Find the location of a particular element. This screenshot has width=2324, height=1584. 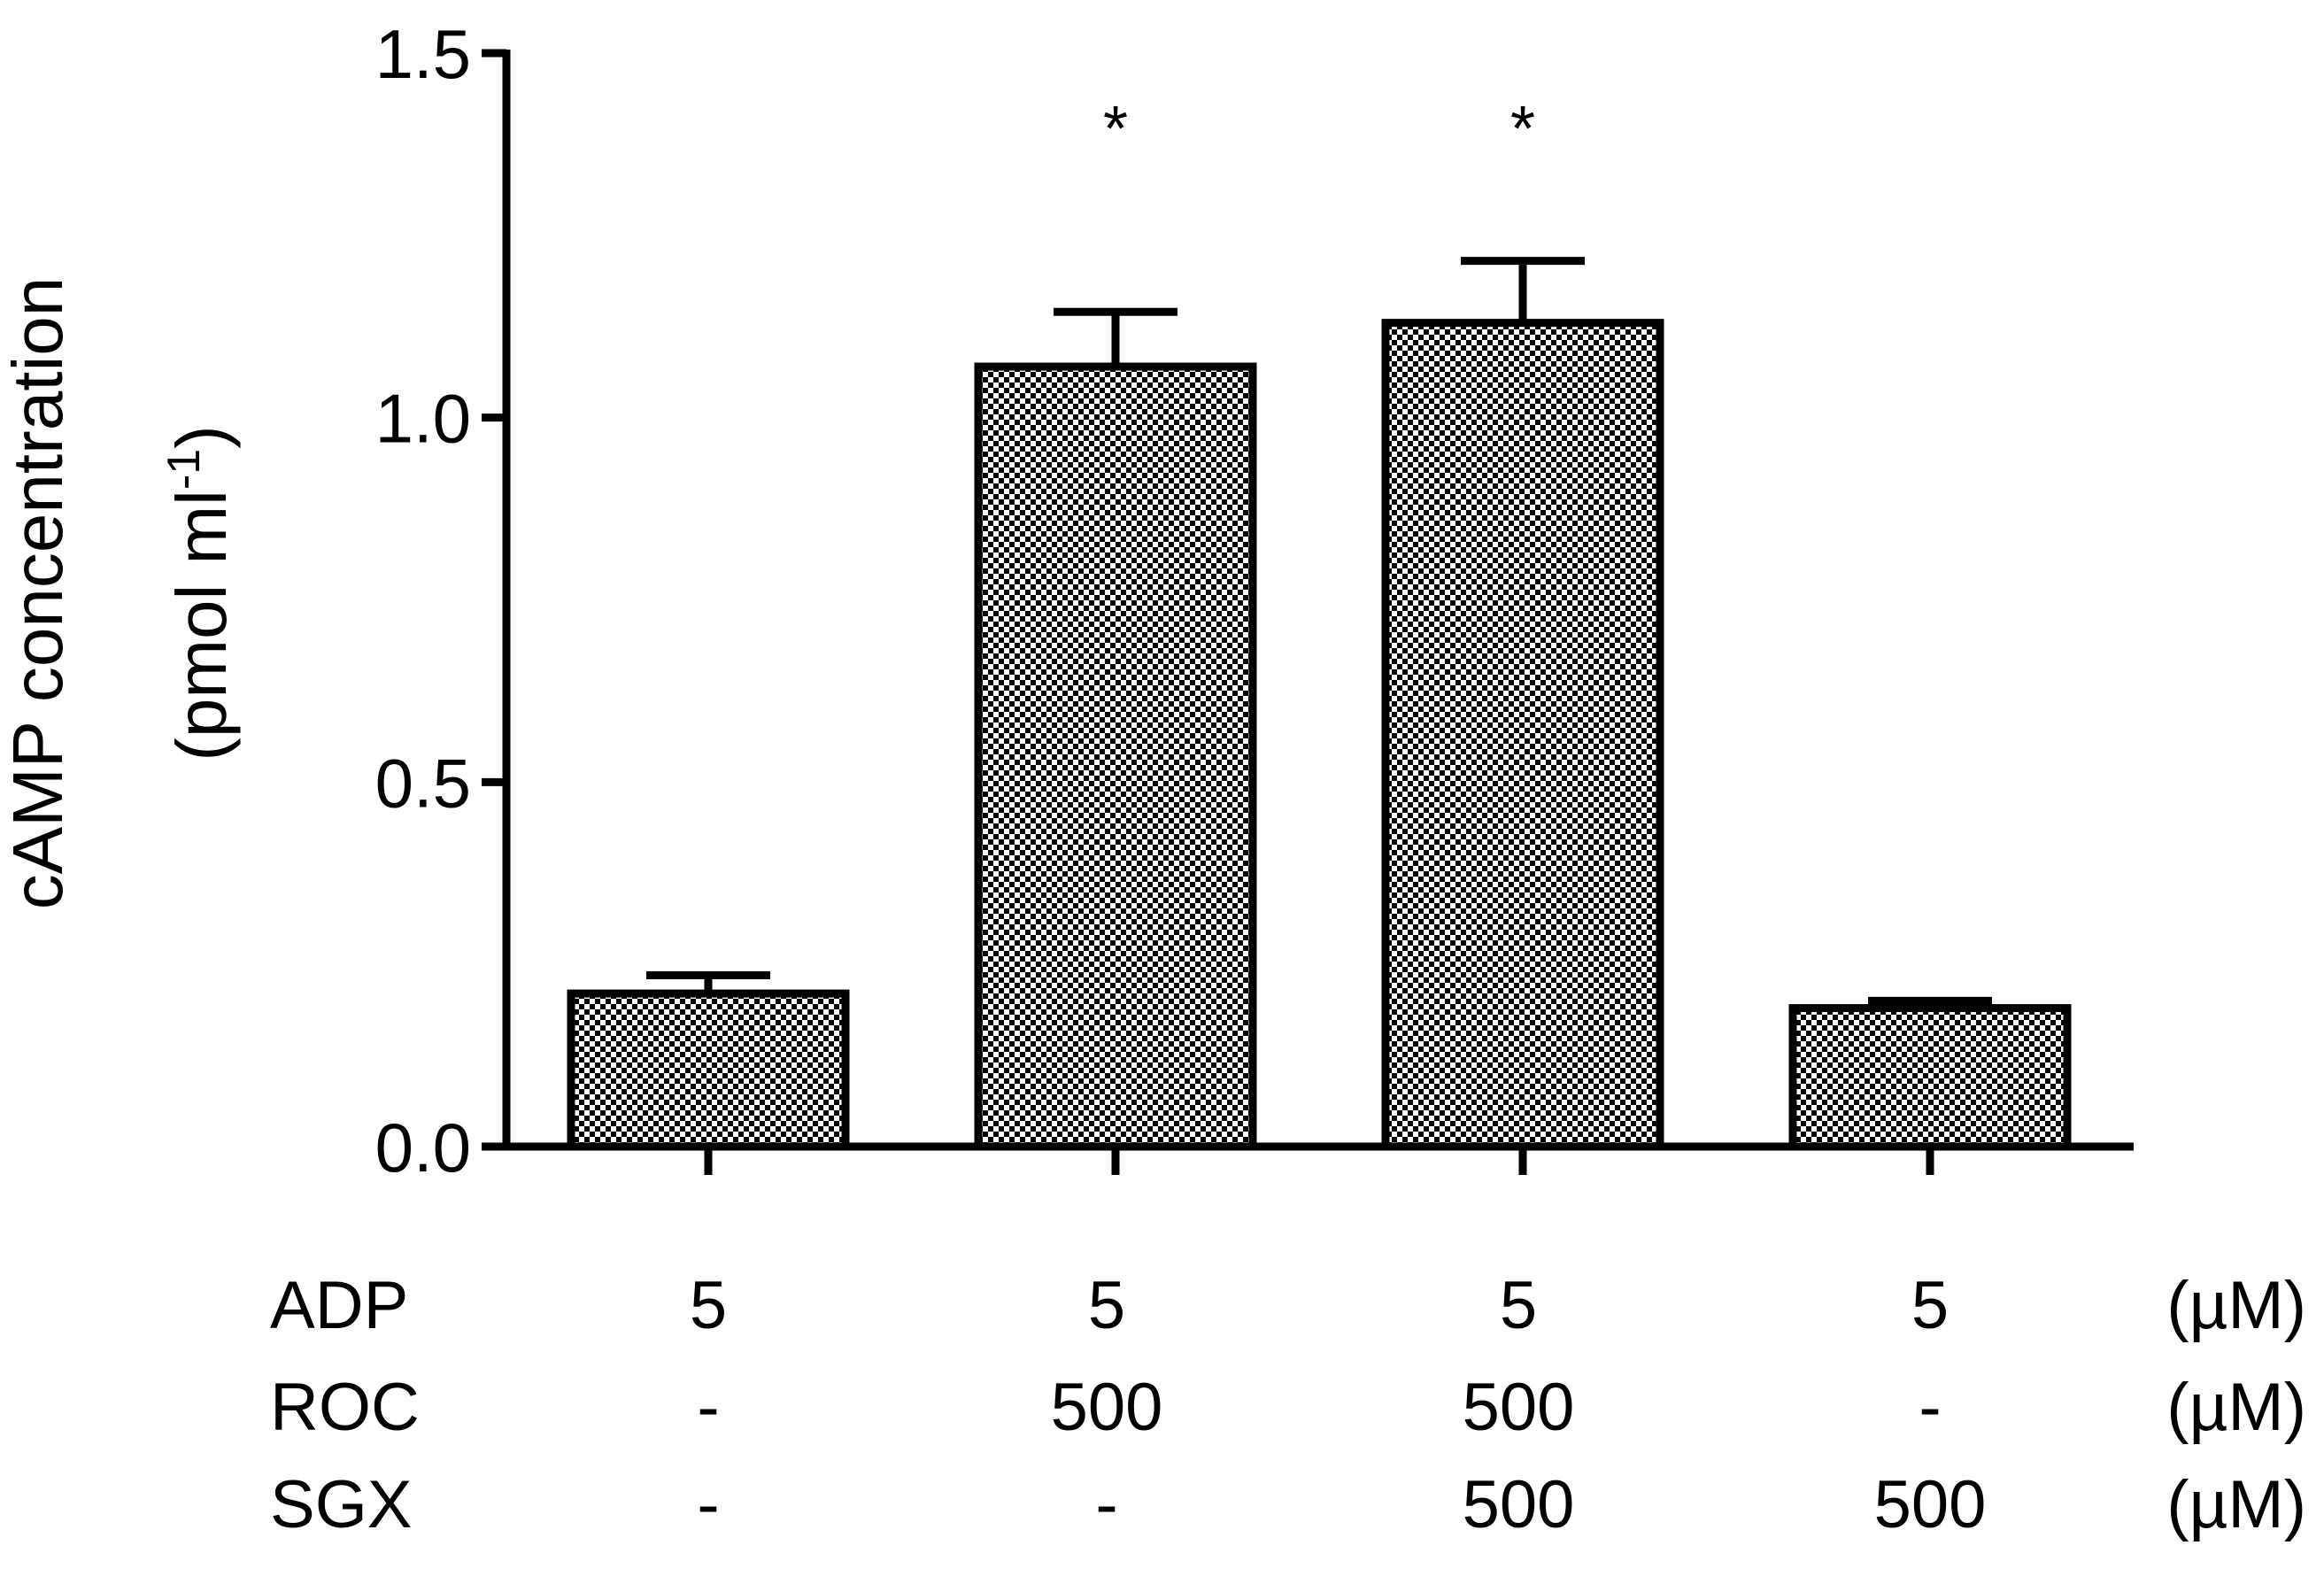

y-axis-unit-superscript: -1 is located at coordinates (184, 469).